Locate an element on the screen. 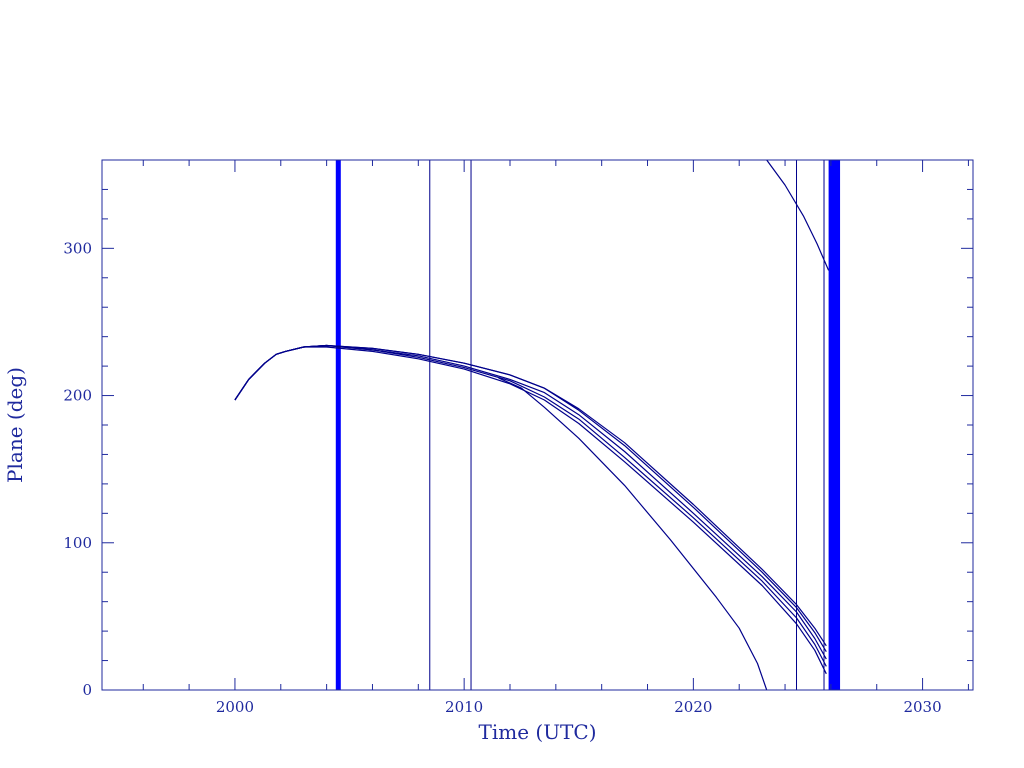 This screenshot has width=1024, height=768. y-tick-label: 200 is located at coordinates (77, 396).